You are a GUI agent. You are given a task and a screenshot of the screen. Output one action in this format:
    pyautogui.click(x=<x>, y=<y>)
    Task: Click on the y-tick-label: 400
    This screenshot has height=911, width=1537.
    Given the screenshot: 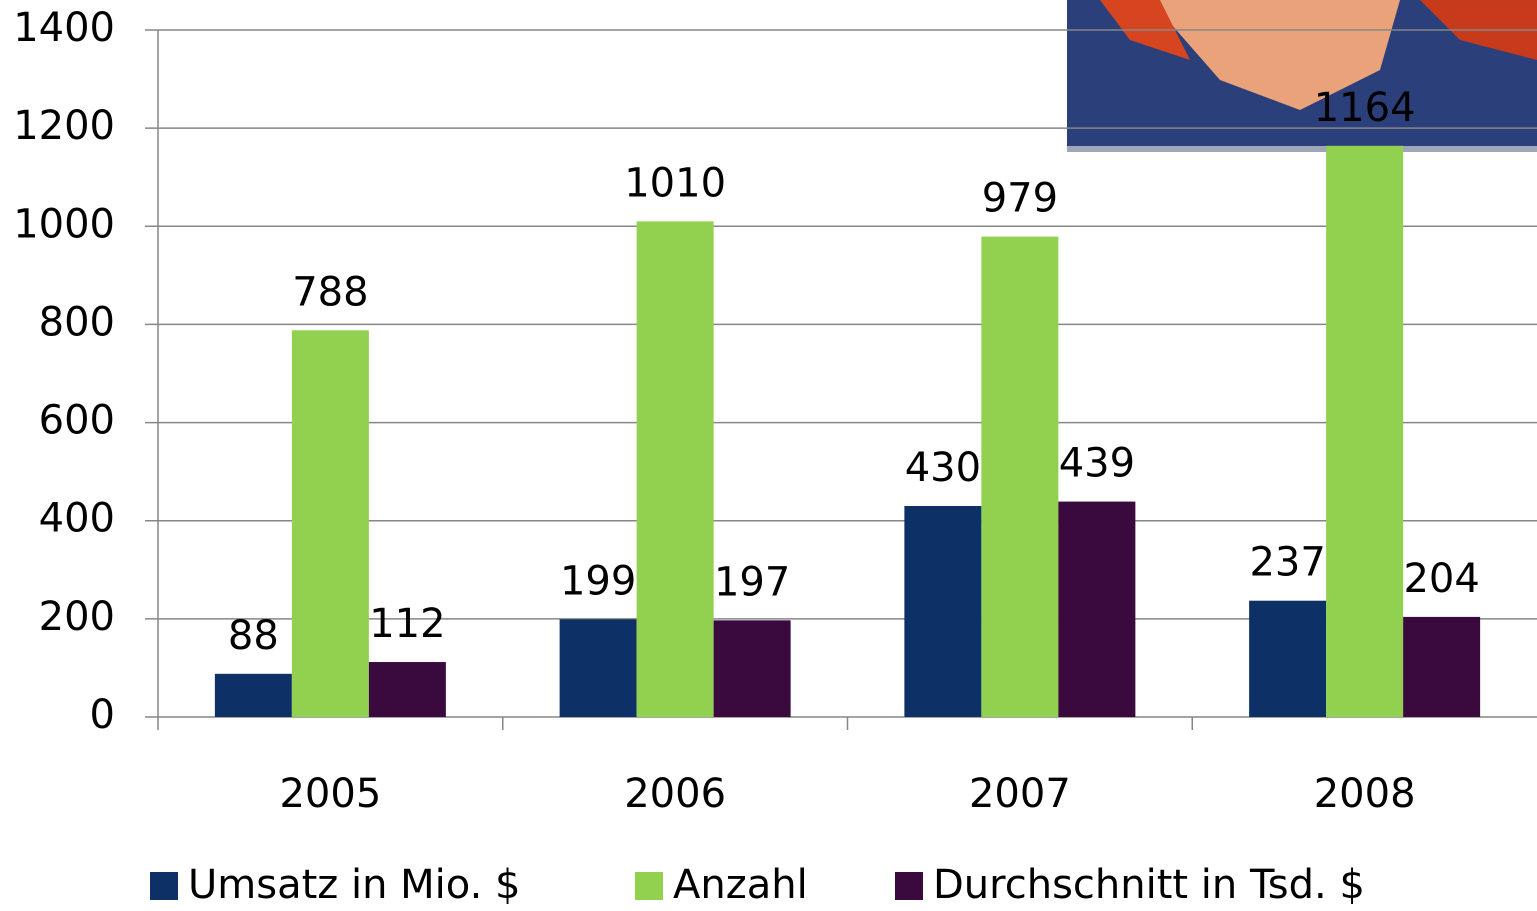 What is the action you would take?
    pyautogui.click(x=77, y=519)
    